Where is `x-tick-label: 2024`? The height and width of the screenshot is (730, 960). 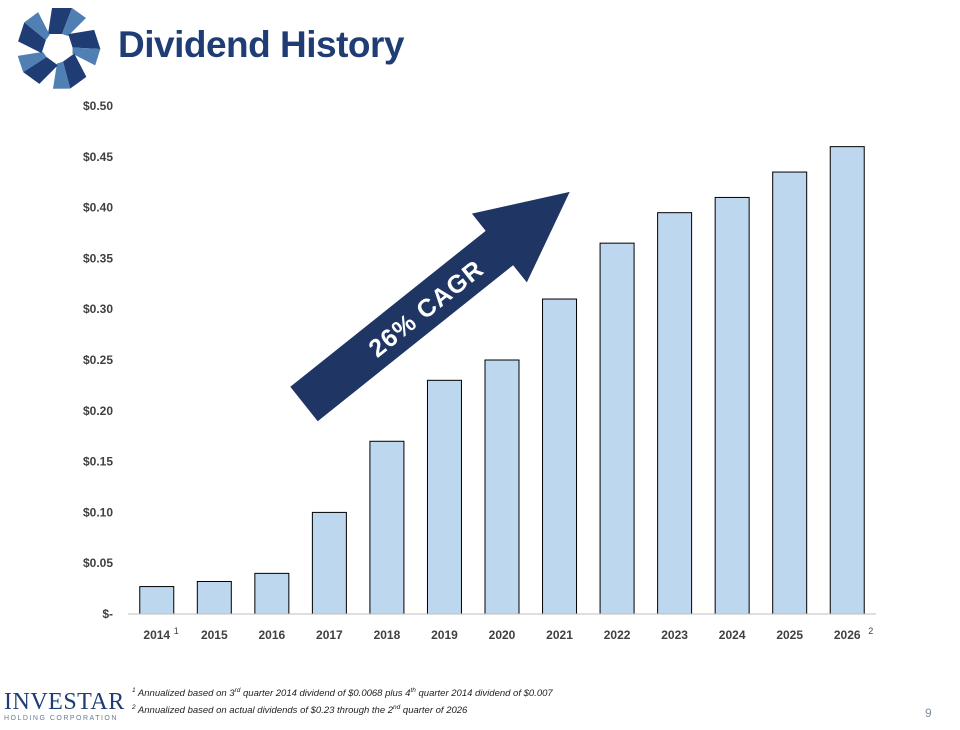
x-tick-label: 2024 is located at coordinates (732, 635).